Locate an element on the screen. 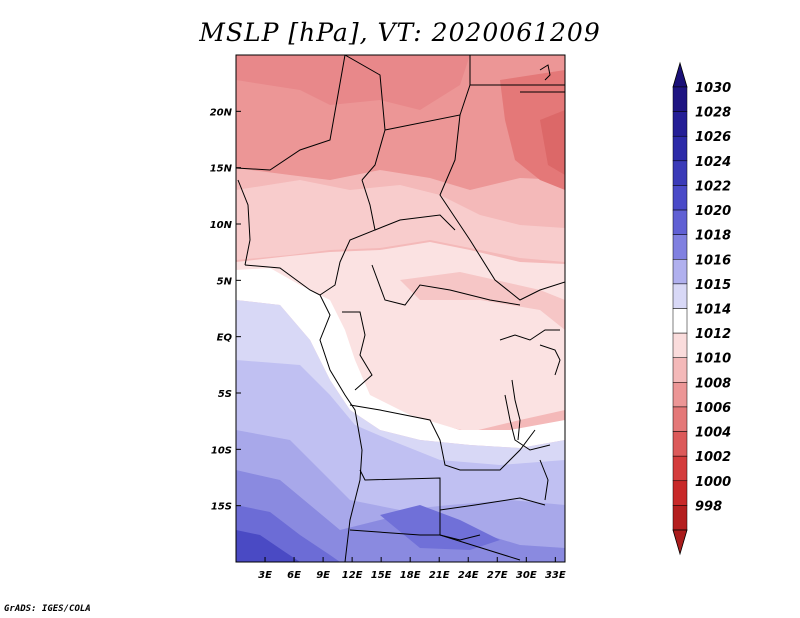 The width and height of the screenshot is (800, 618). red-sea-coast is located at coordinates (545, 72).